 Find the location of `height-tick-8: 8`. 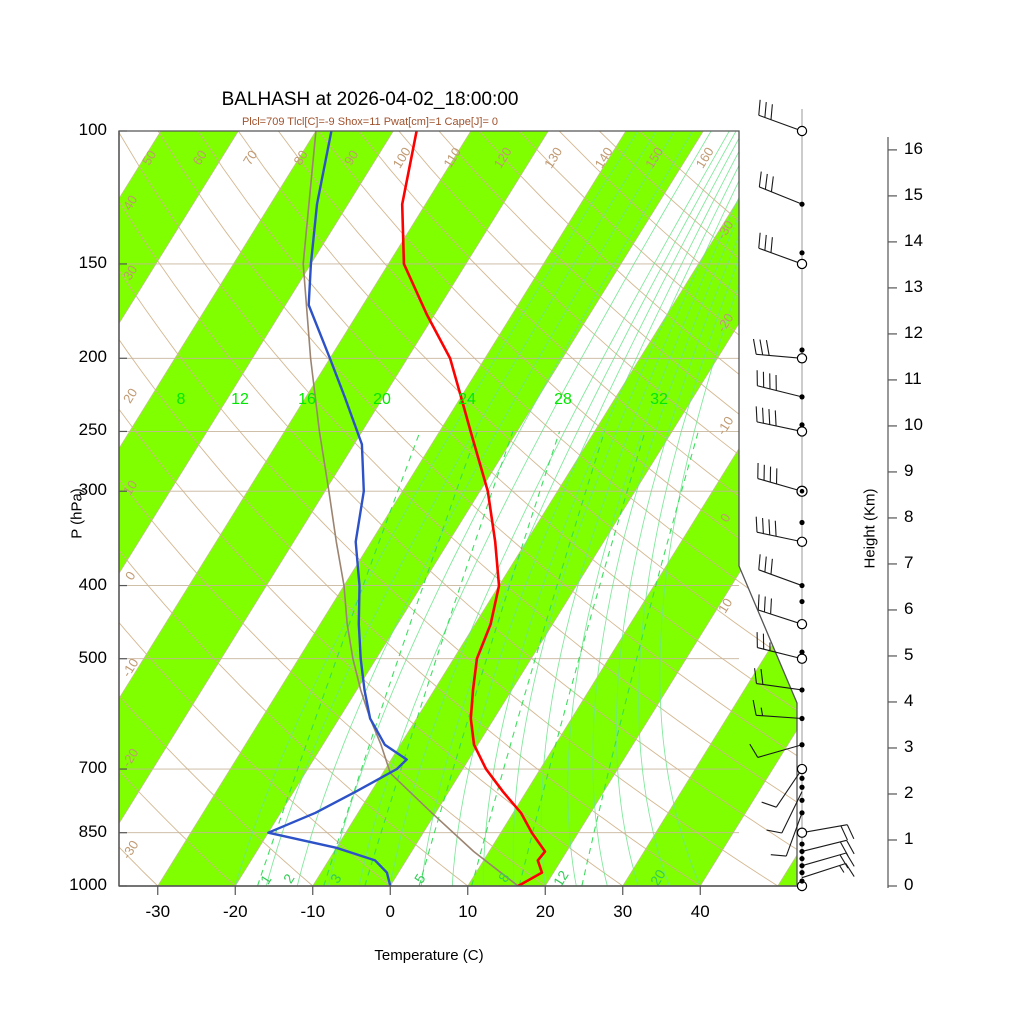

height-tick-8: 8 is located at coordinates (909, 516).